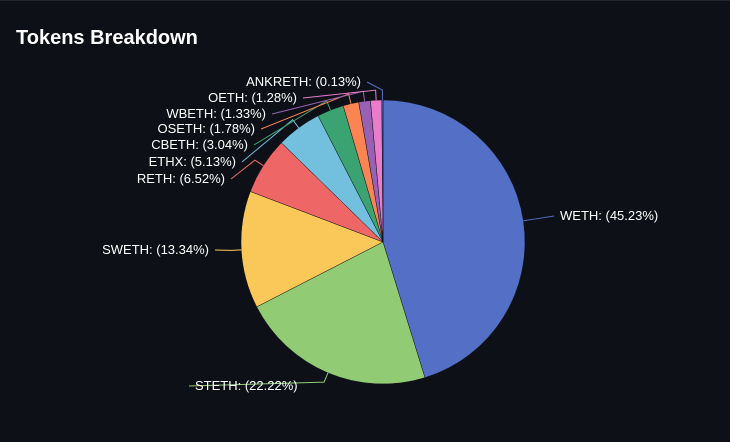 This screenshot has width=730, height=442. What do you see at coordinates (107, 38) in the screenshot?
I see `chart-title: Tokens Breakdown` at bounding box center [107, 38].